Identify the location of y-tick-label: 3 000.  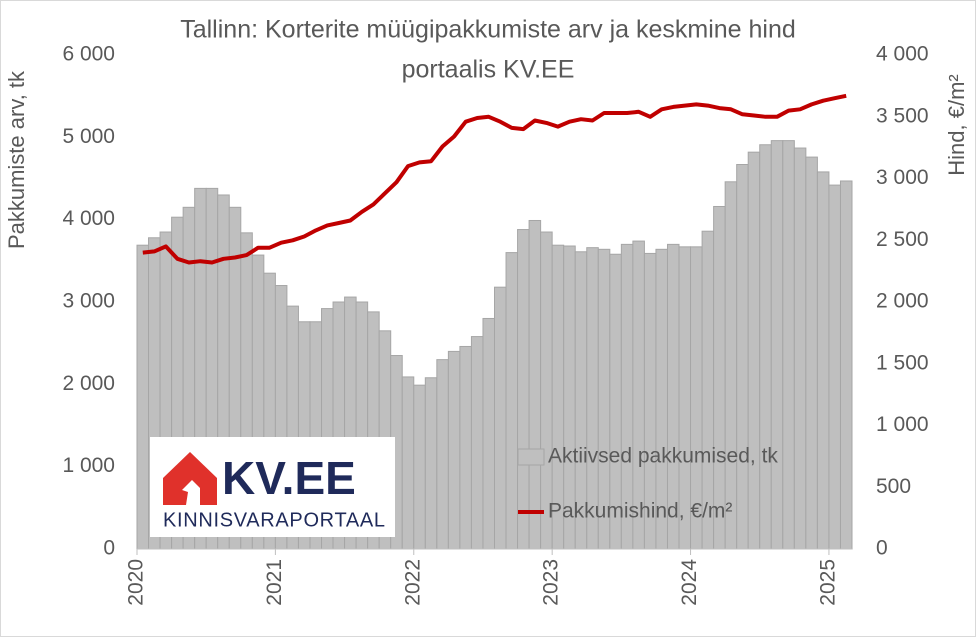
(88, 301).